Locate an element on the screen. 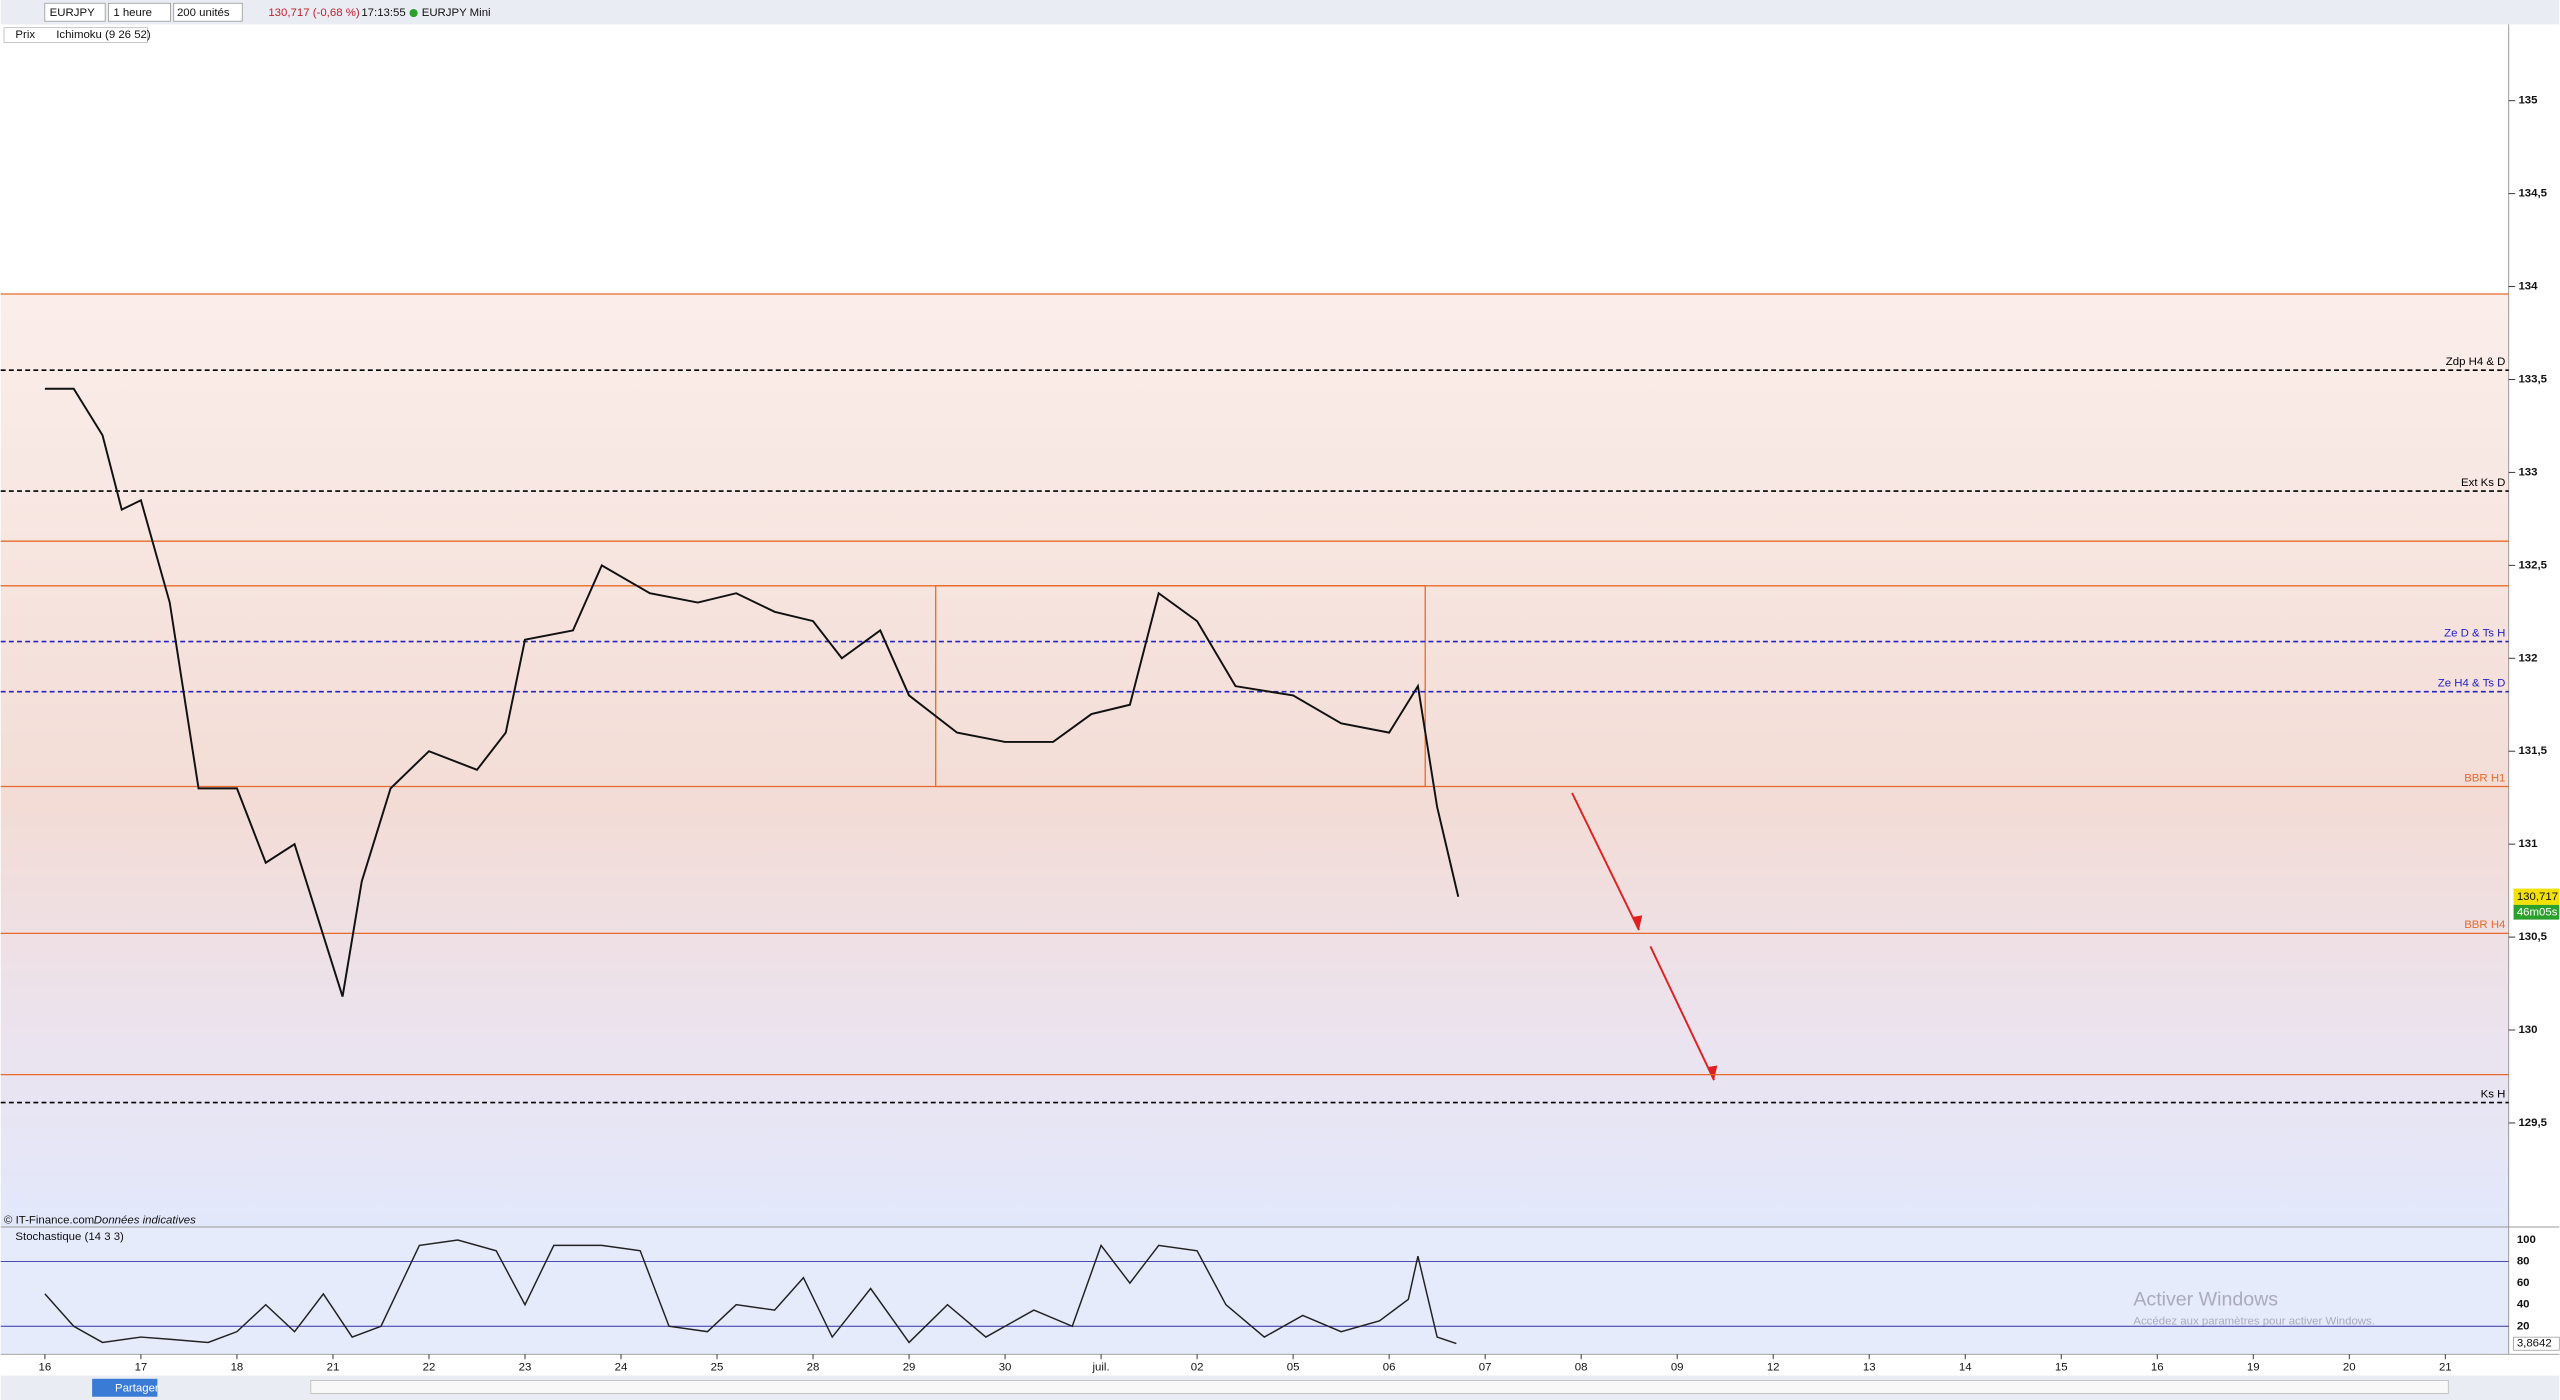 The width and height of the screenshot is (2560, 1400). top-toolbar is located at coordinates (1280, 12).